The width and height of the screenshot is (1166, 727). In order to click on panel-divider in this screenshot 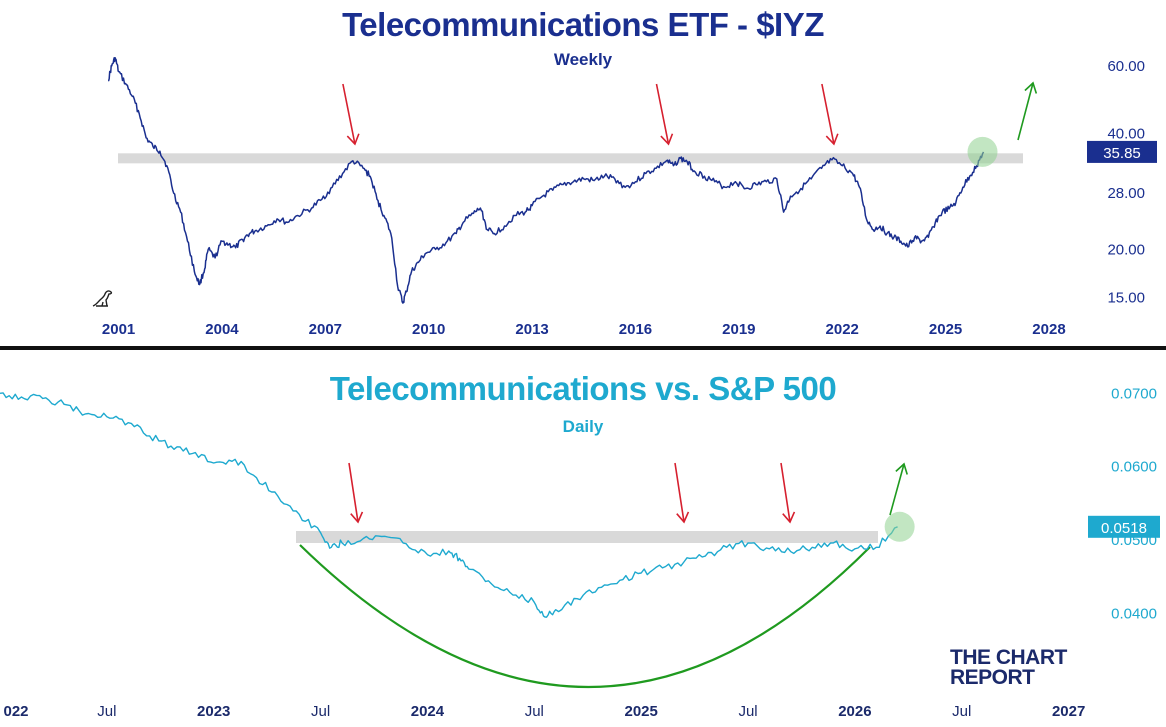, I will do `click(583, 348)`.